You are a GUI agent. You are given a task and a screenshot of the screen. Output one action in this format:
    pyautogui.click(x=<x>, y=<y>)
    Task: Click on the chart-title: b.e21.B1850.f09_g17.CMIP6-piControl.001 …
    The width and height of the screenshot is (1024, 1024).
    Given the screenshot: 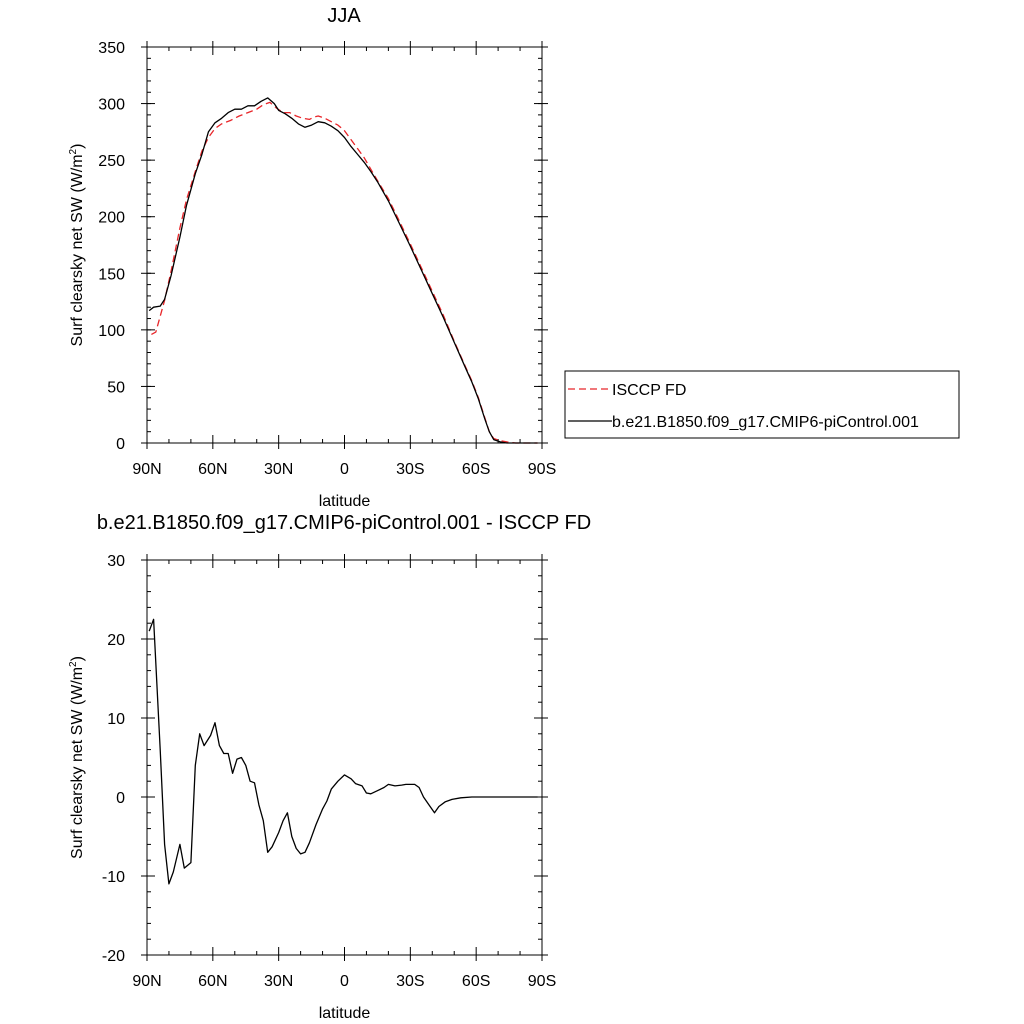 What is the action you would take?
    pyautogui.click(x=344, y=523)
    